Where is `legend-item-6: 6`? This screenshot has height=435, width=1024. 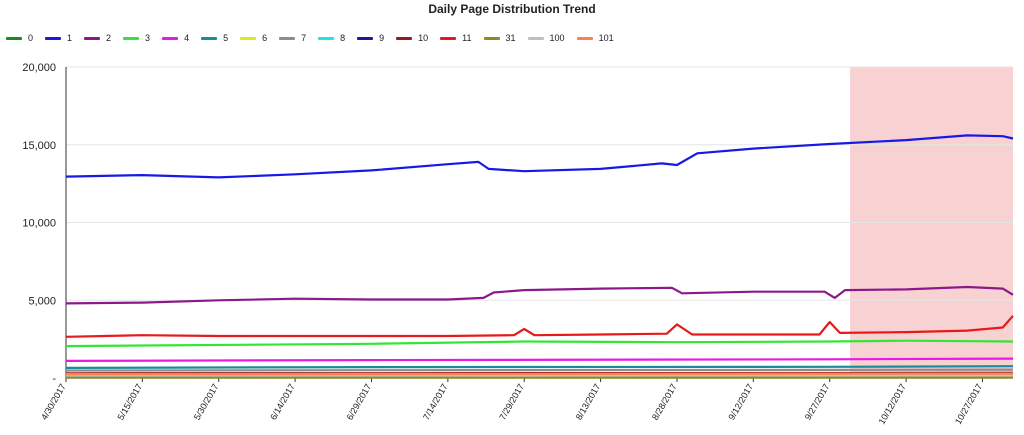 legend-item-6: 6 is located at coordinates (253, 38).